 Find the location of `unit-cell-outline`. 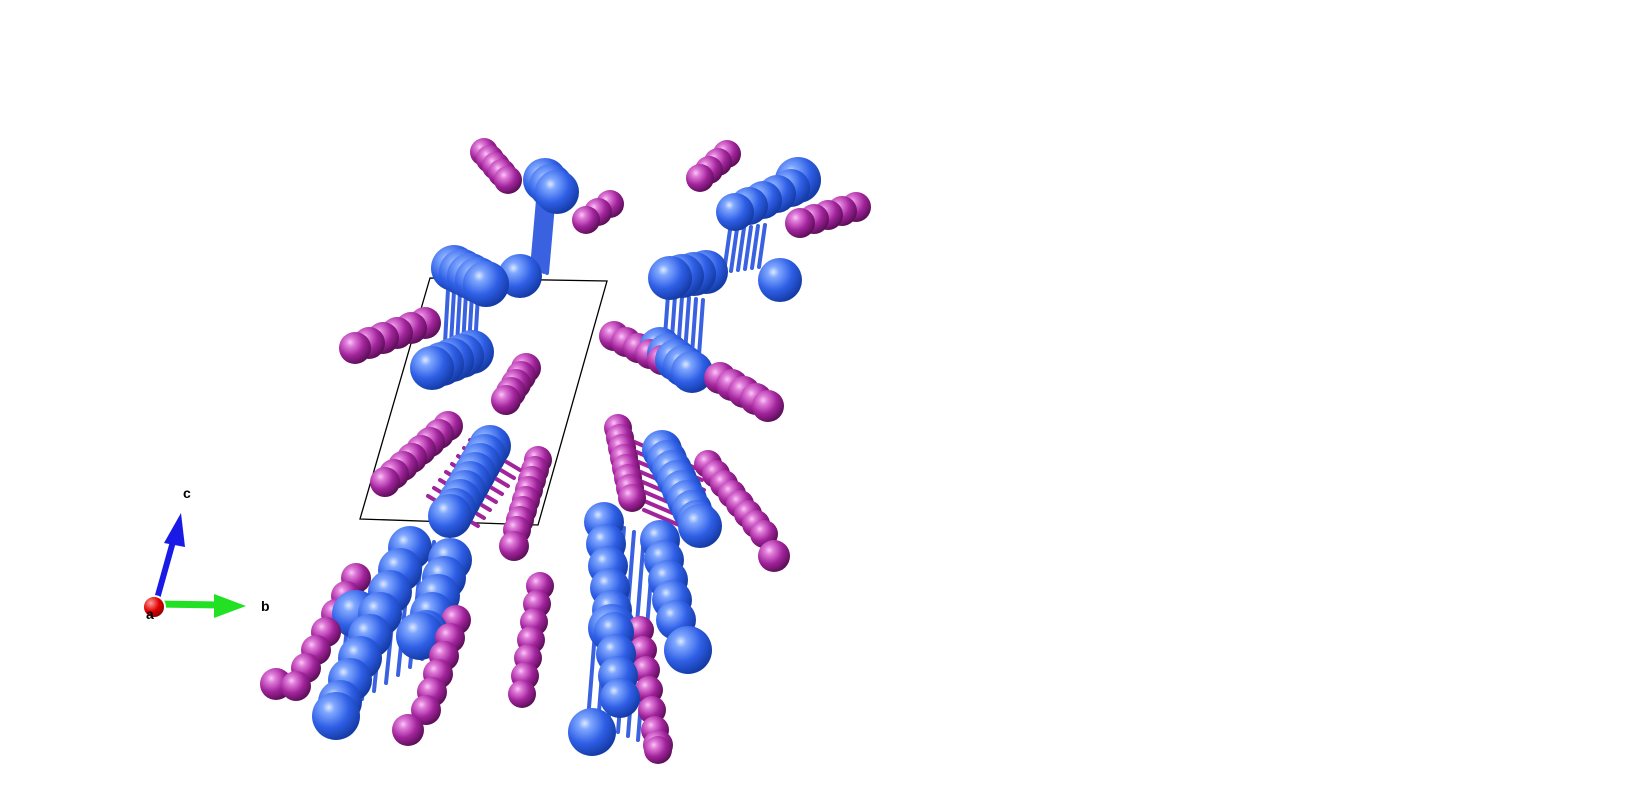

unit-cell-outline is located at coordinates (483, 401).